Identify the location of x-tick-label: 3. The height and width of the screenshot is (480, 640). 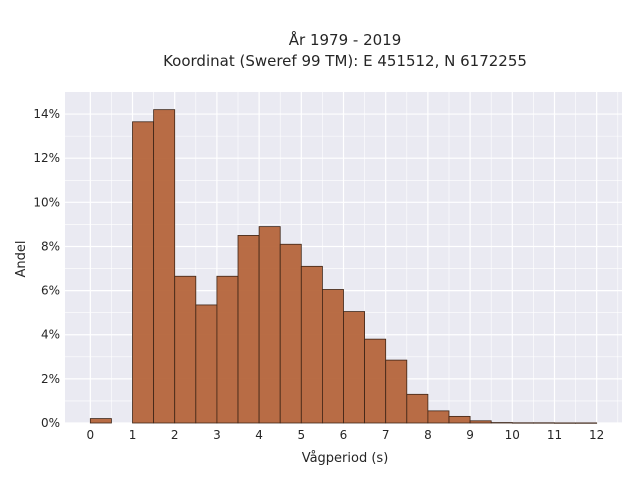
(217, 435).